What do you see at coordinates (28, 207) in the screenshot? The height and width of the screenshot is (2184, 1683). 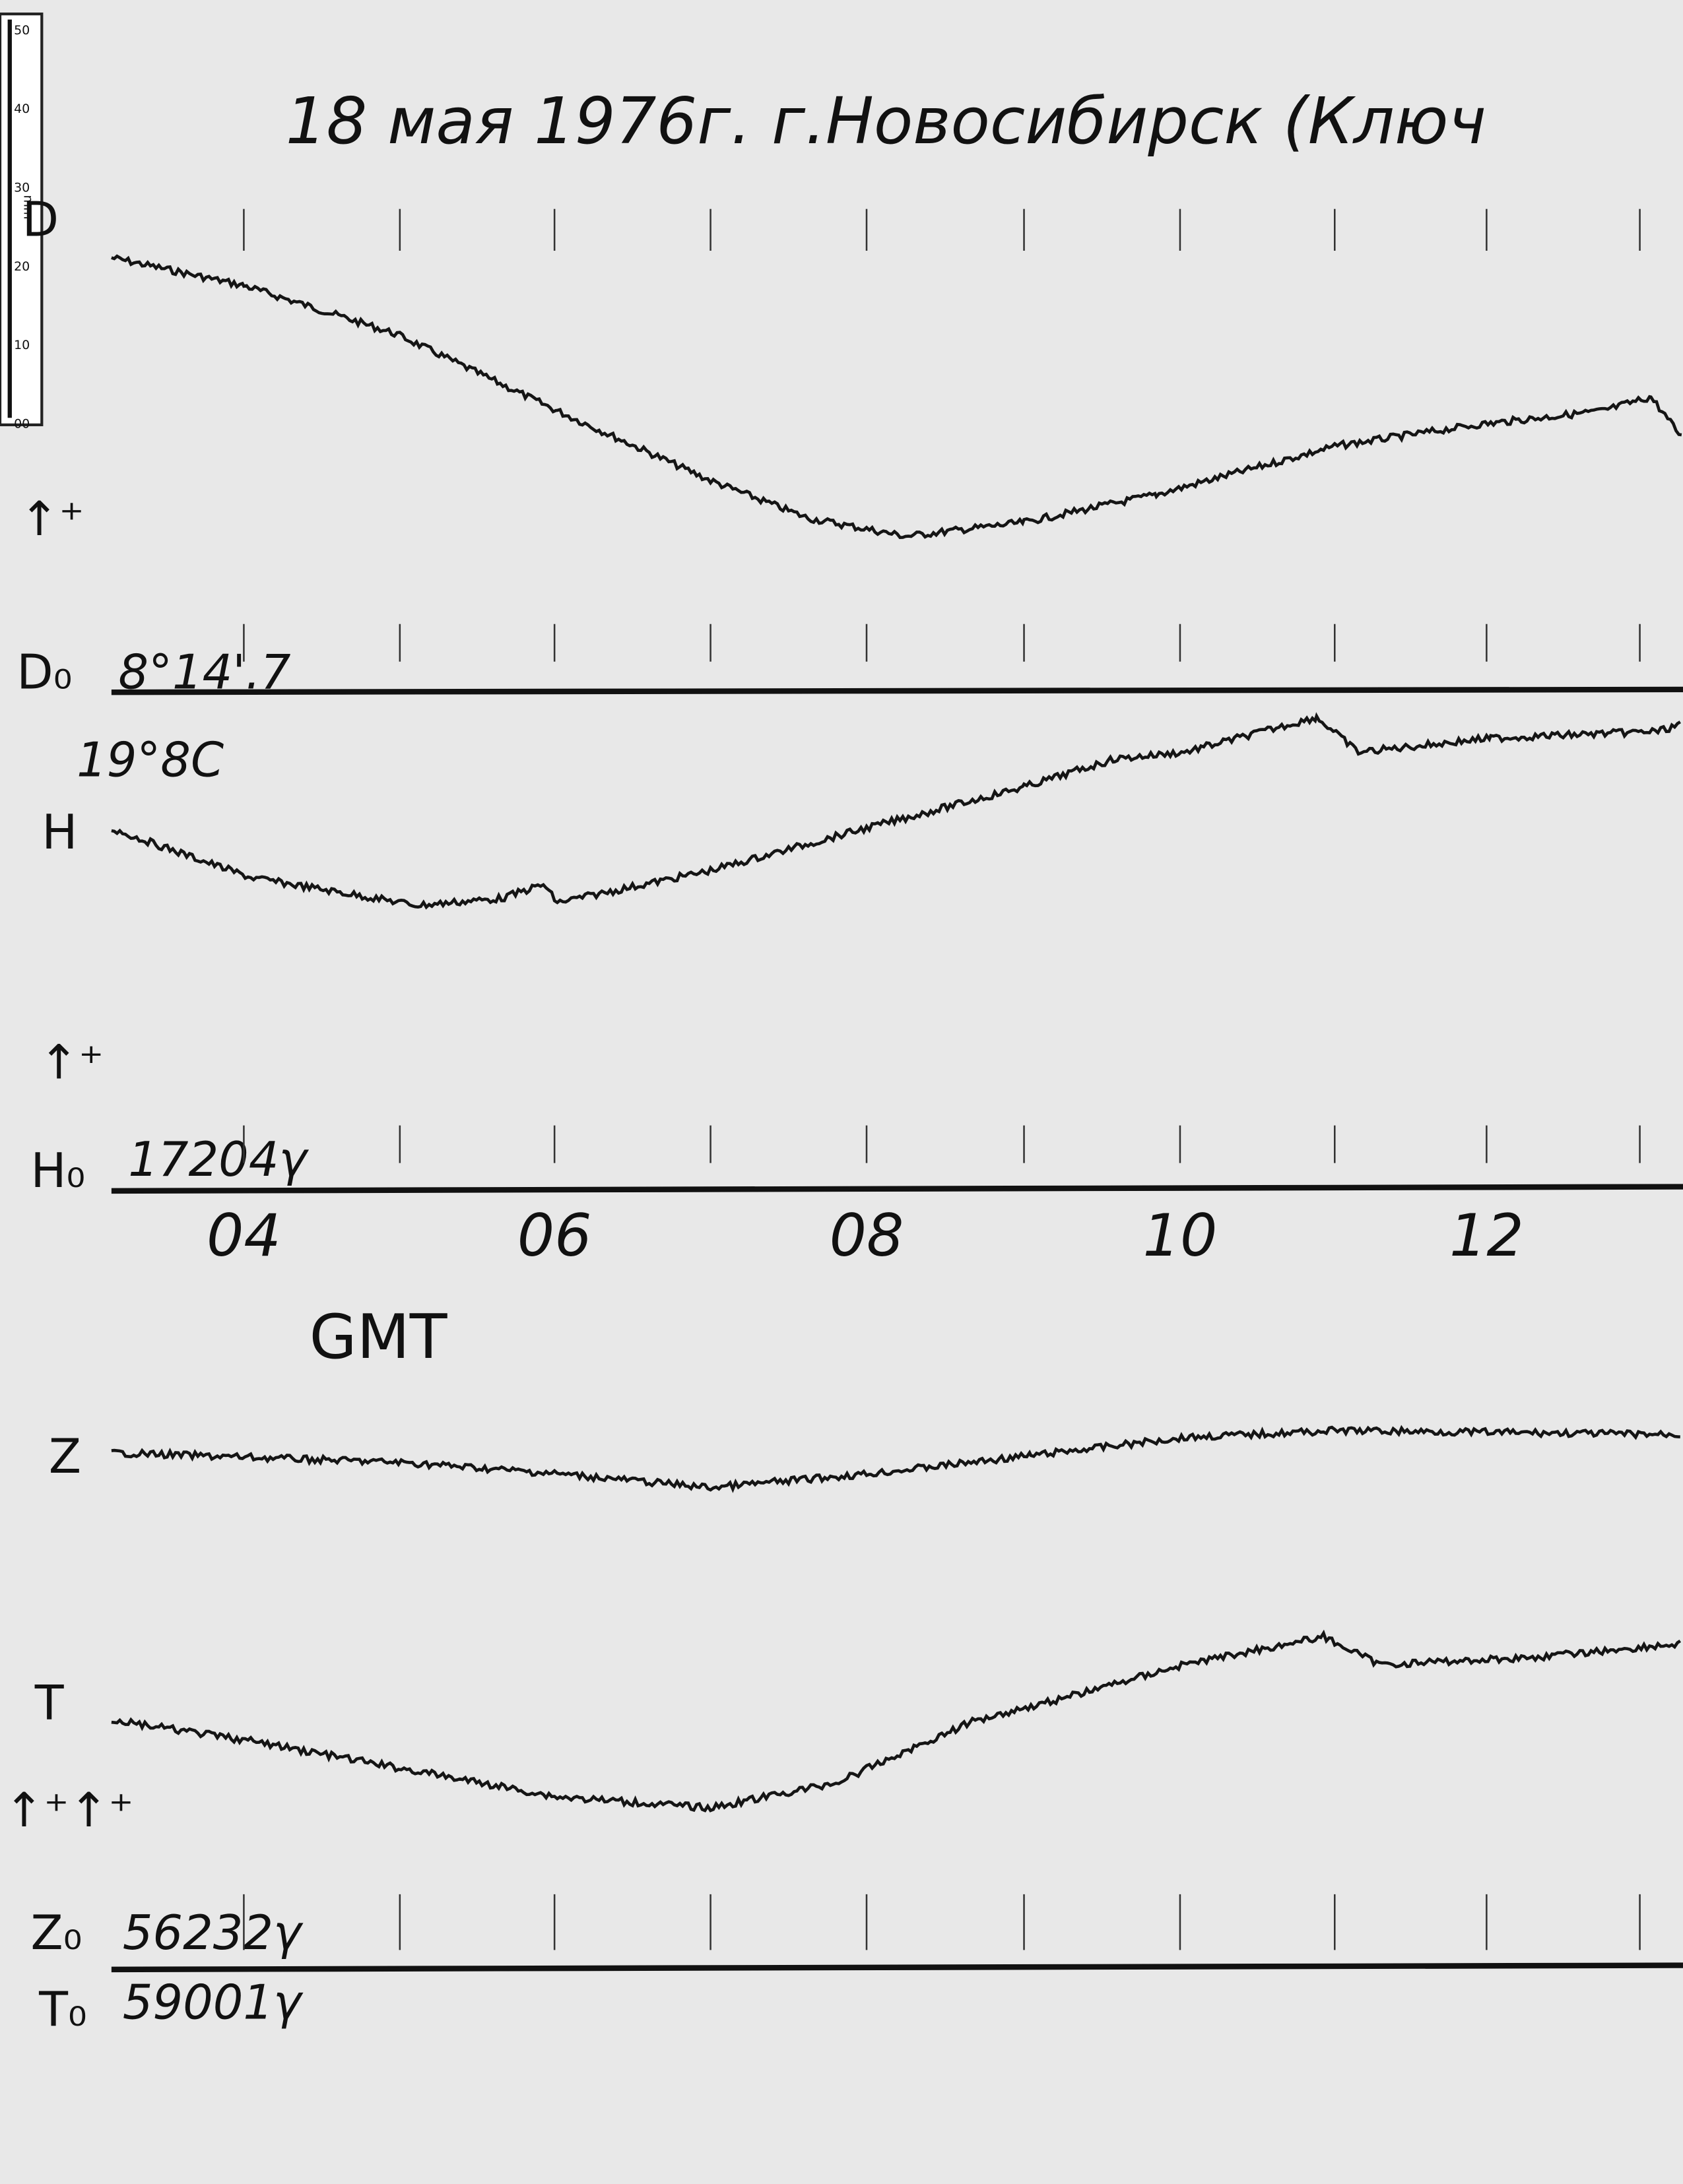 I see `ruler-unit: mm` at bounding box center [28, 207].